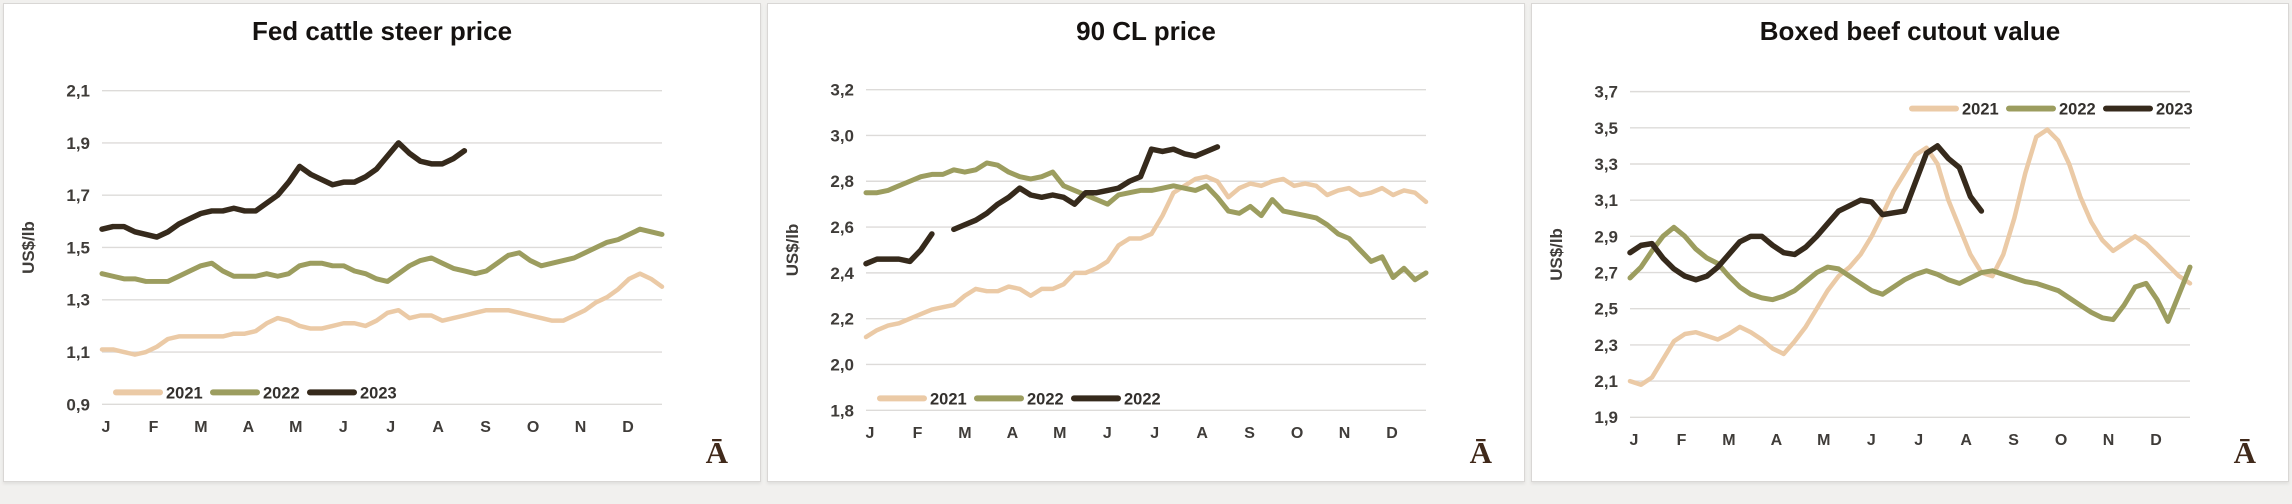 The image size is (2292, 504). I want to click on svg-text: 2,5, so click(1606, 309).